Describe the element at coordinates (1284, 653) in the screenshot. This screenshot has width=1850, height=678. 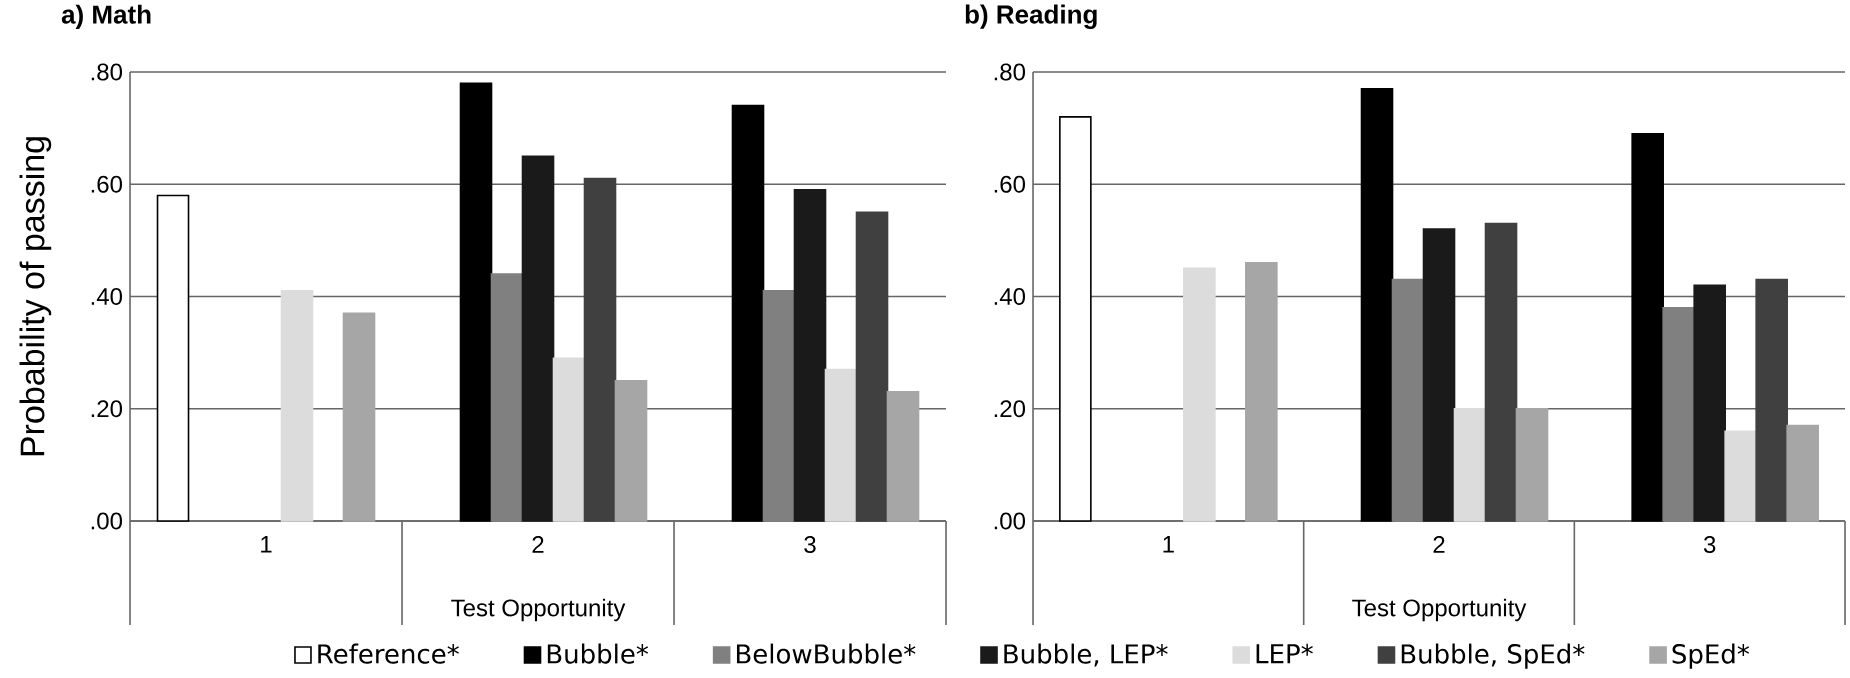
I see `legend-label: LEP*` at that location.